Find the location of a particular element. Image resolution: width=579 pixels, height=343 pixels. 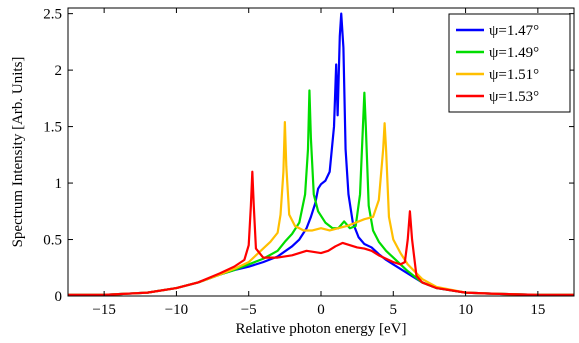

x-tick-label: −5 is located at coordinates (249, 310).